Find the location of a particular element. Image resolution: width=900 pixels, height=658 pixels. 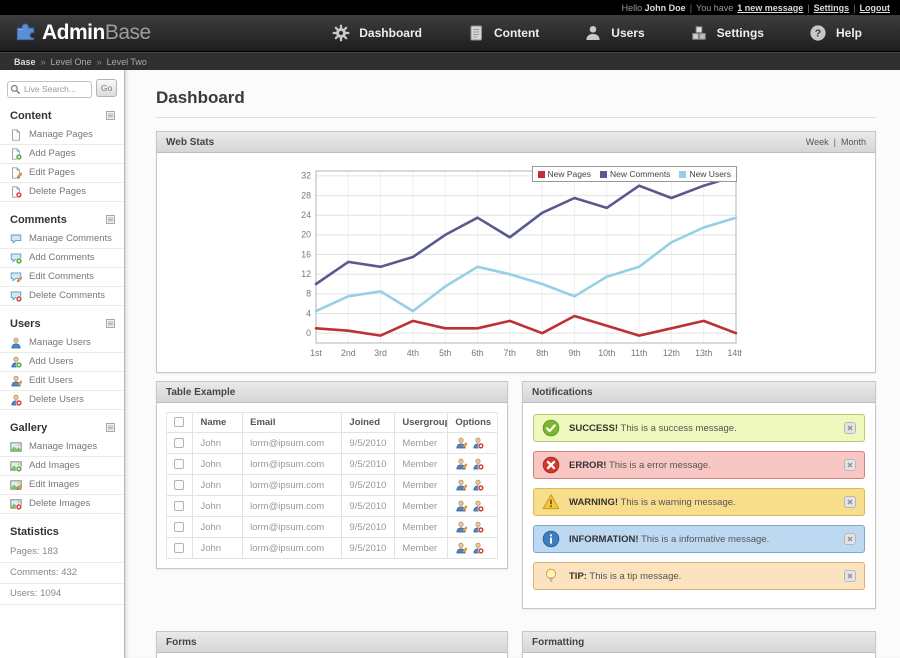

svg-text: 10th is located at coordinates (606, 353).